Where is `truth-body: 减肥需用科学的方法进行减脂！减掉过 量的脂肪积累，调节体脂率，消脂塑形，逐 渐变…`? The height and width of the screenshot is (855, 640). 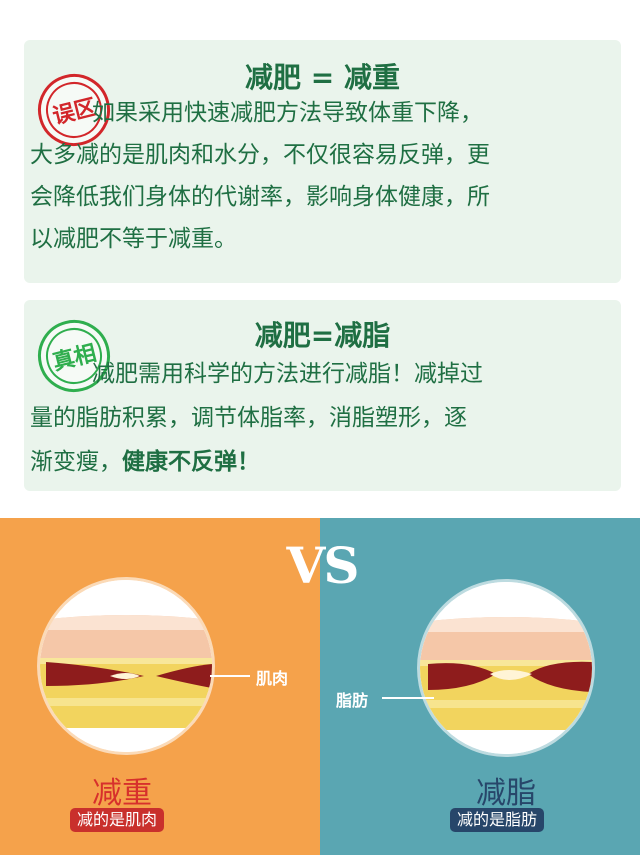 truth-body: 减肥需用科学的方法进行减脂！减掉过 量的脂肪积累，调节体脂率，消脂塑形，逐 渐变… is located at coordinates (320, 418).